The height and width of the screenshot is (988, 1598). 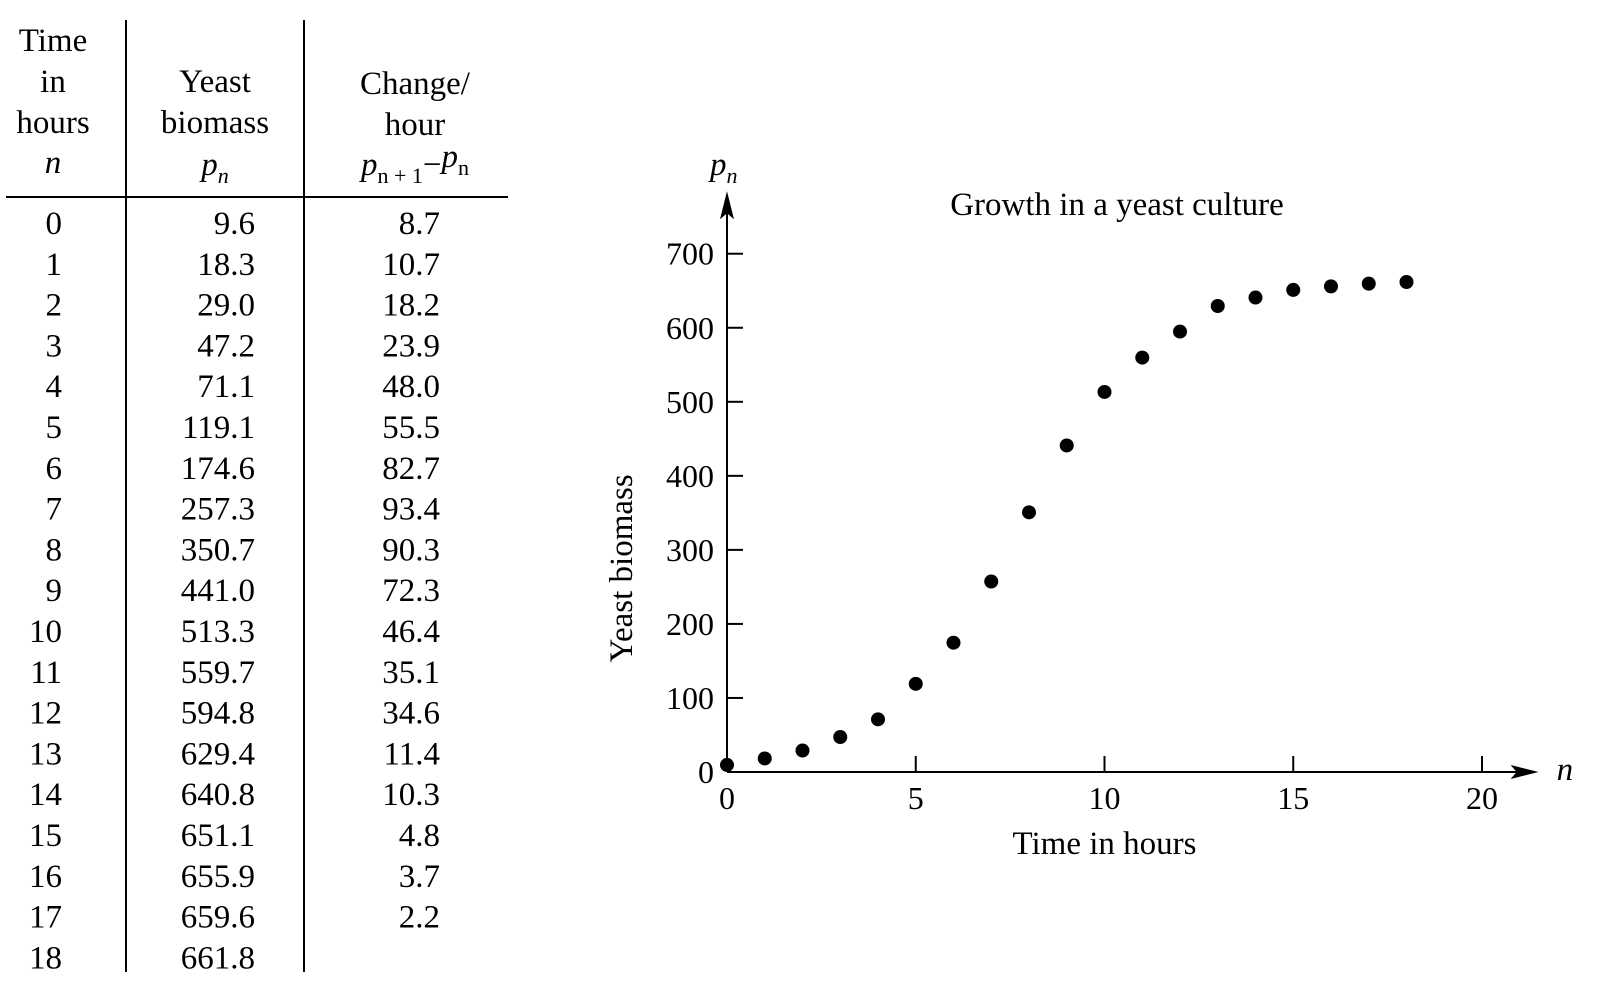 What do you see at coordinates (215, 123) in the screenshot?
I see `col-biomass-header-line: biomass` at bounding box center [215, 123].